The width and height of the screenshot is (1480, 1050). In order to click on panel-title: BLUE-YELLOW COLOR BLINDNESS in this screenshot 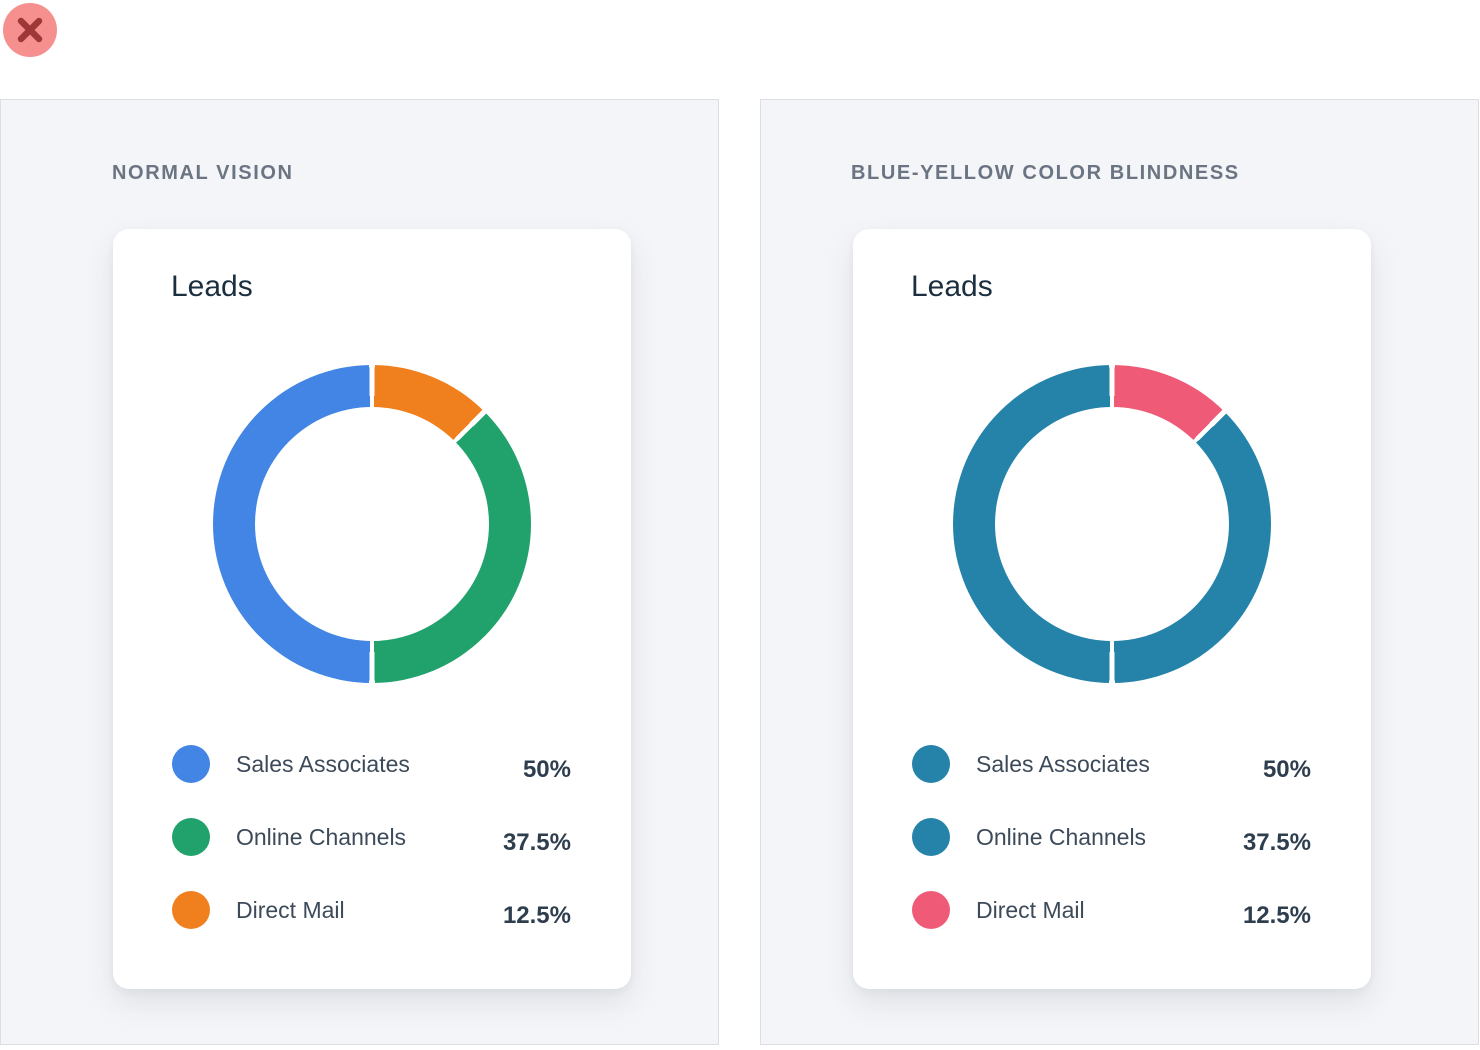, I will do `click(1045, 173)`.